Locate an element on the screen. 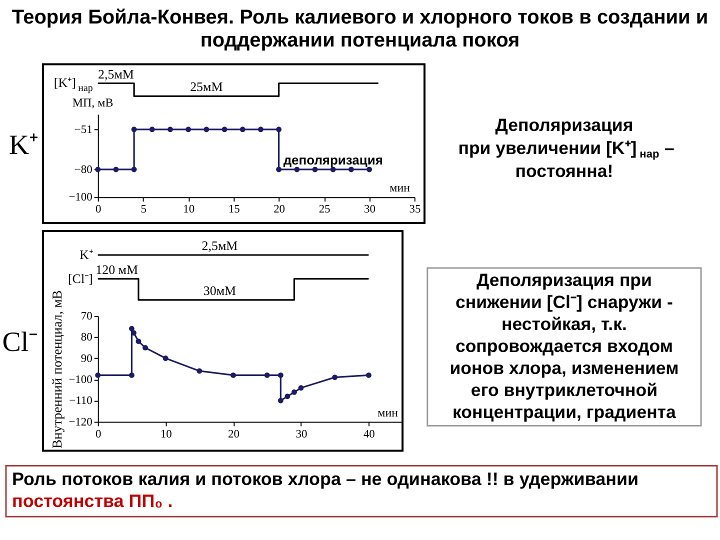  text: постоянства ПП₀ . is located at coordinates (92, 501).